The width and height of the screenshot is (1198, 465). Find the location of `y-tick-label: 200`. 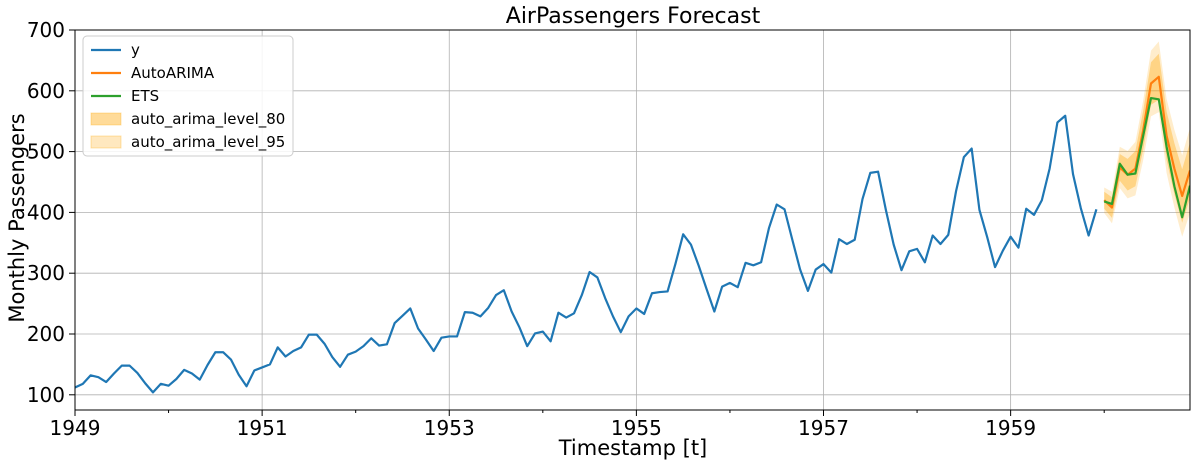

y-tick-label: 200 is located at coordinates (46, 334).